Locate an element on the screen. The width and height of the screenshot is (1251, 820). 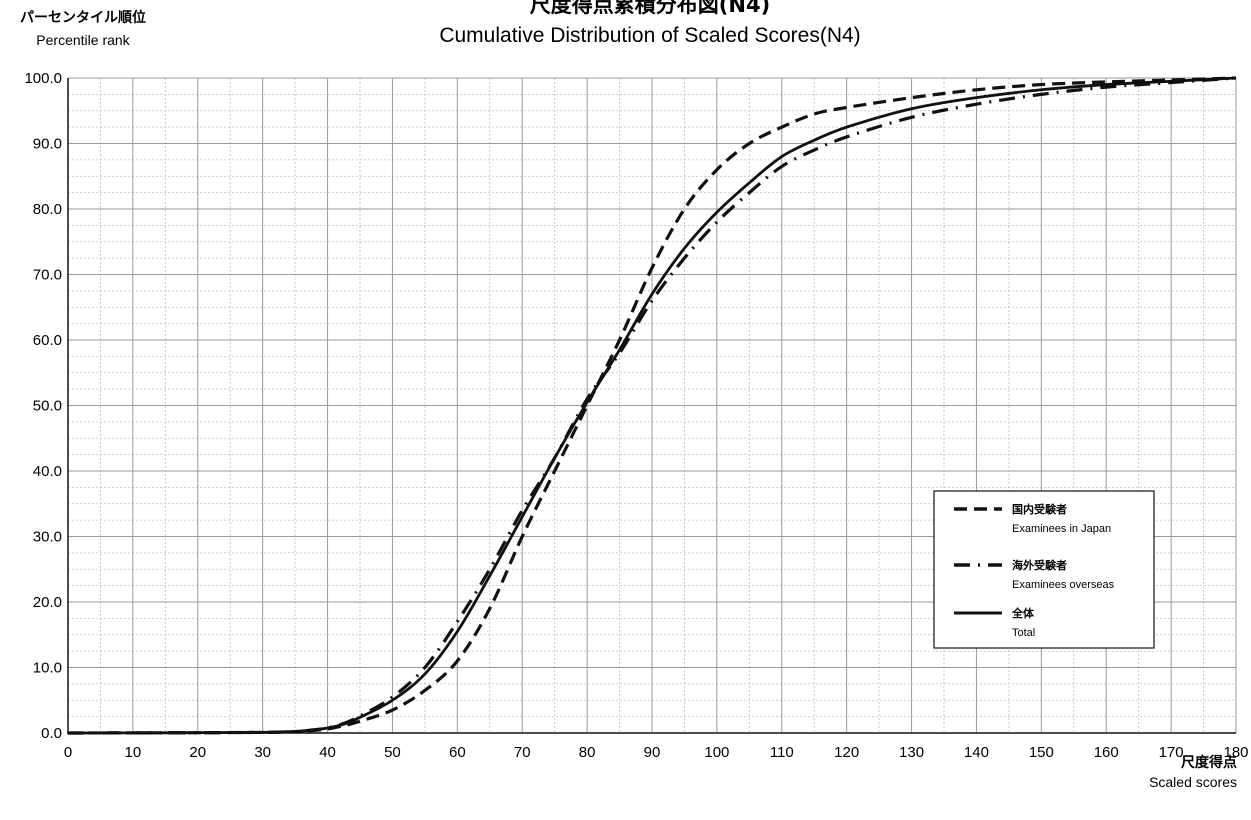
x-tick-label: 130 is located at coordinates (911, 752).